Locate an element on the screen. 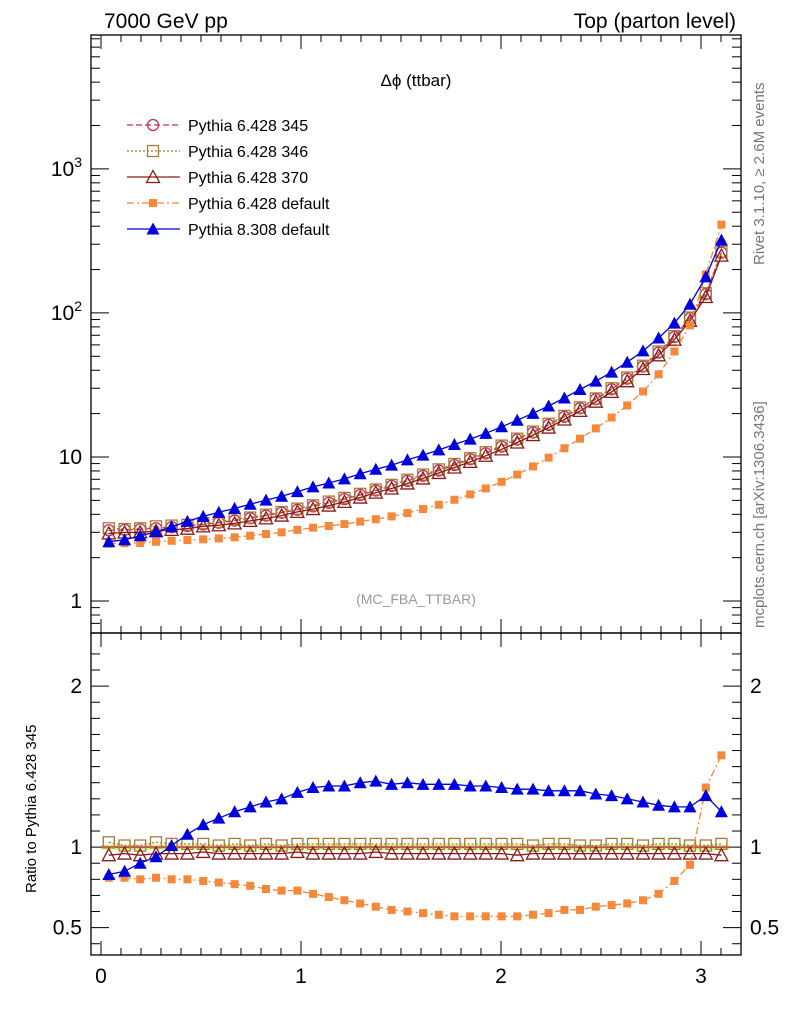 The height and width of the screenshot is (1024, 786). legend-label-p370: Pythia 6.428 370 is located at coordinates (248, 178).